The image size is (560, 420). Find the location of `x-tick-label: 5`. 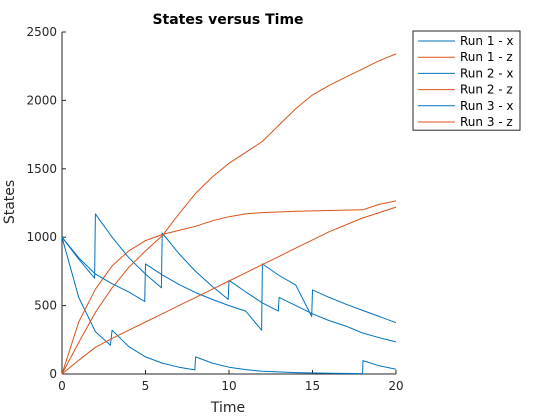

x-tick-label: 5 is located at coordinates (146, 386).